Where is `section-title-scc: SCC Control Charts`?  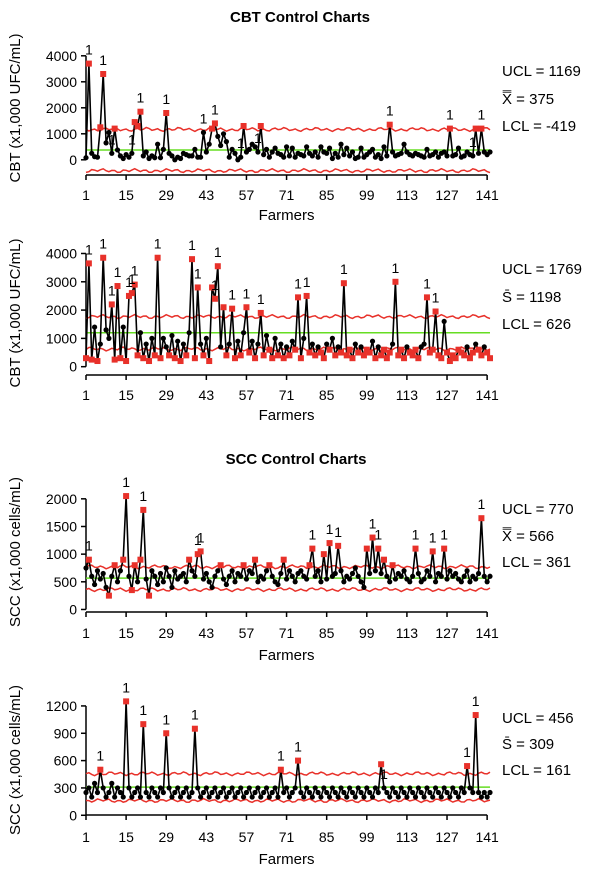 section-title-scc: SCC Control Charts is located at coordinates (296, 459).